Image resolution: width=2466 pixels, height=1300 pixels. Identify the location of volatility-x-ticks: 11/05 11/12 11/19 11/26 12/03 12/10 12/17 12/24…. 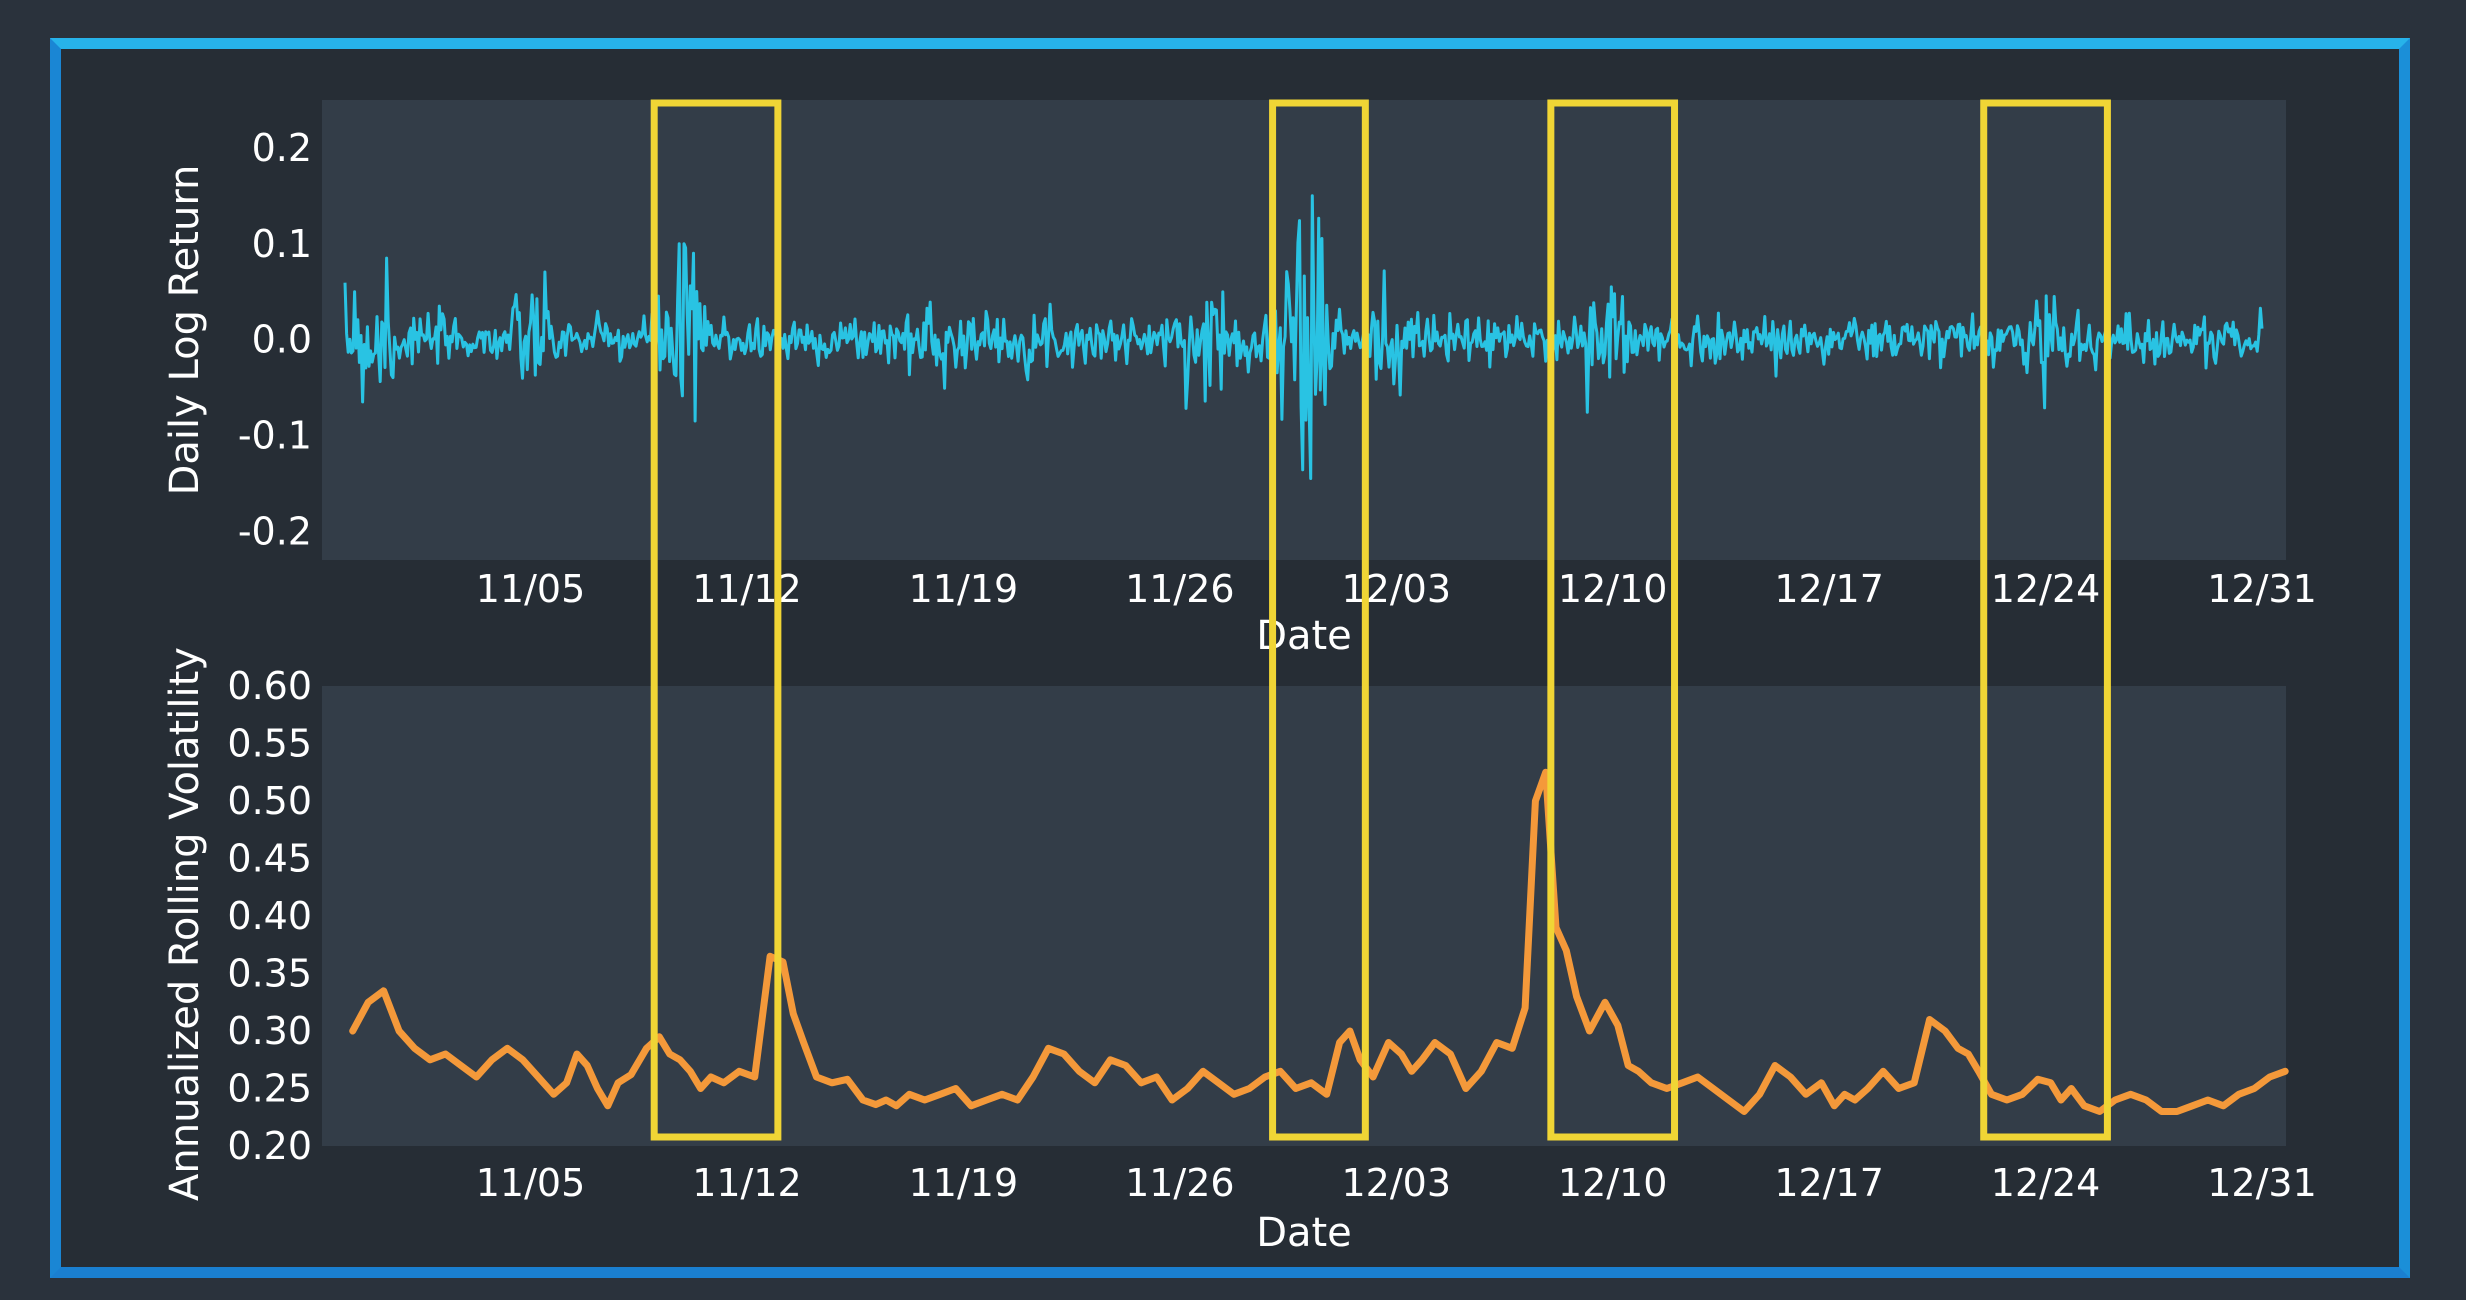
(1396, 1183).